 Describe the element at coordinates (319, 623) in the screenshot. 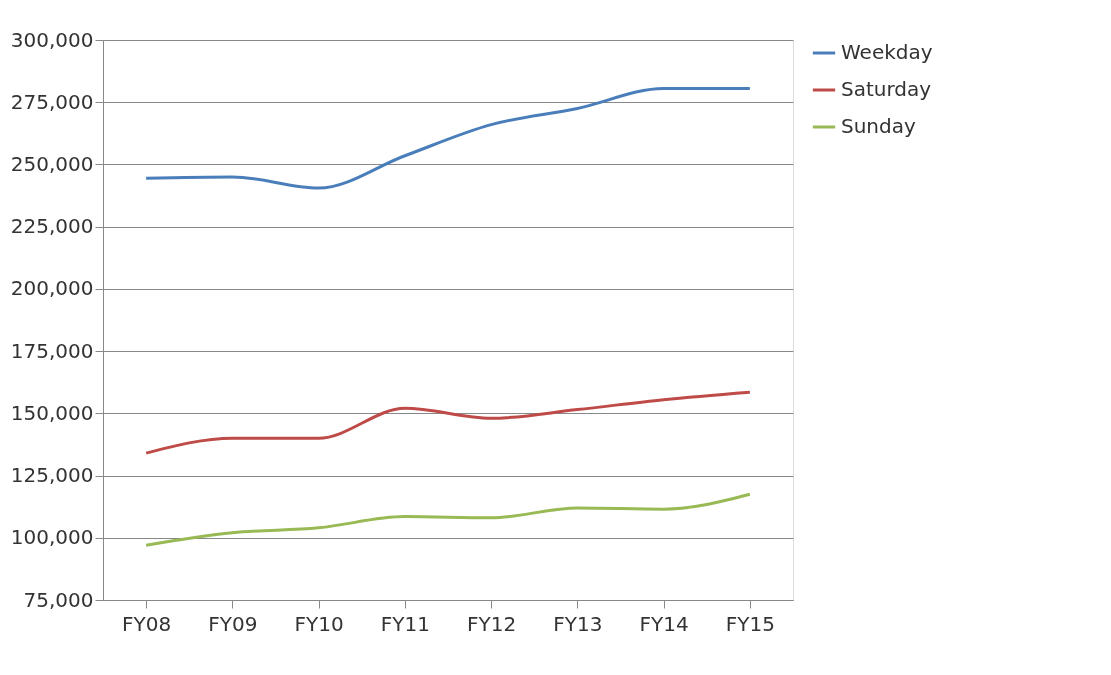

I see `x-tick-label: FY10` at that location.